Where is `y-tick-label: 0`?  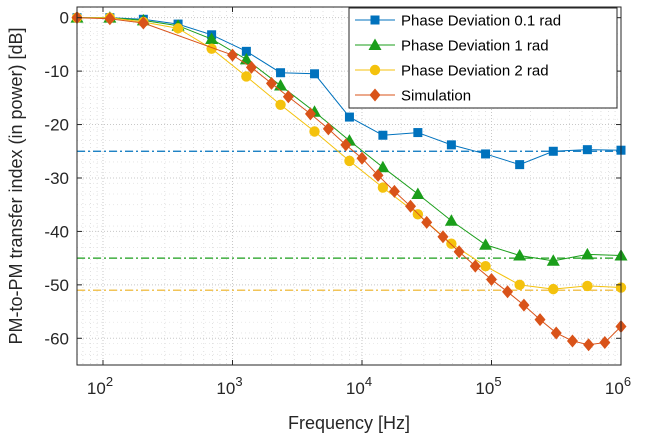
y-tick-label: 0 is located at coordinates (64, 18).